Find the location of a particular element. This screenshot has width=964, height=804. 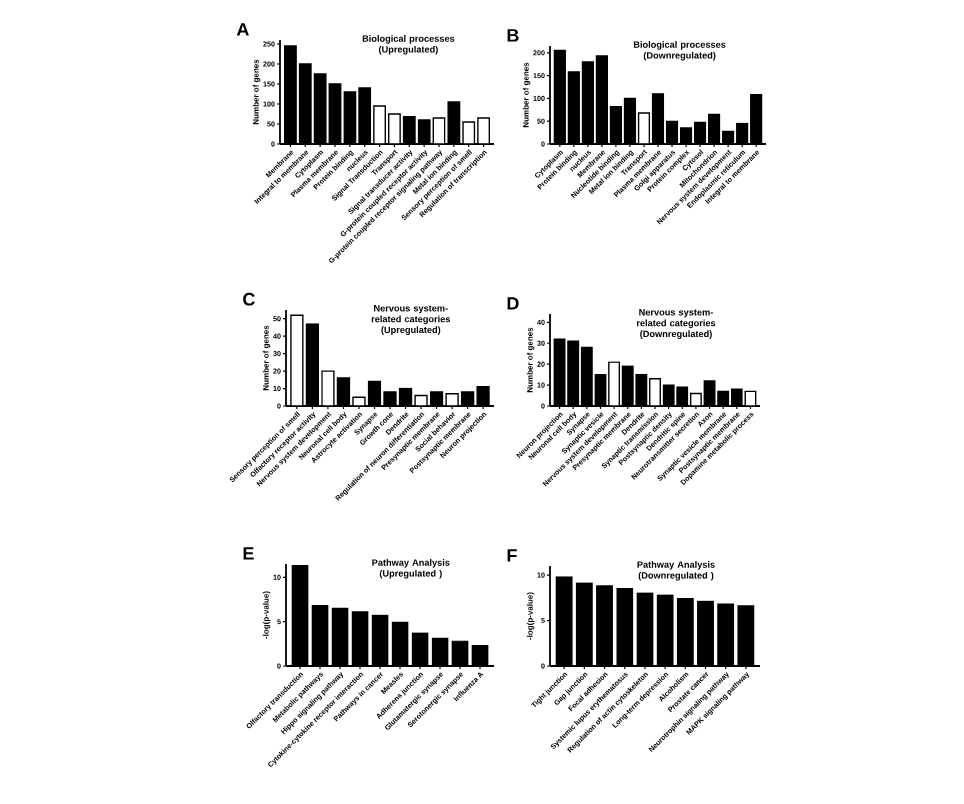

text: C is located at coordinates (249, 299).